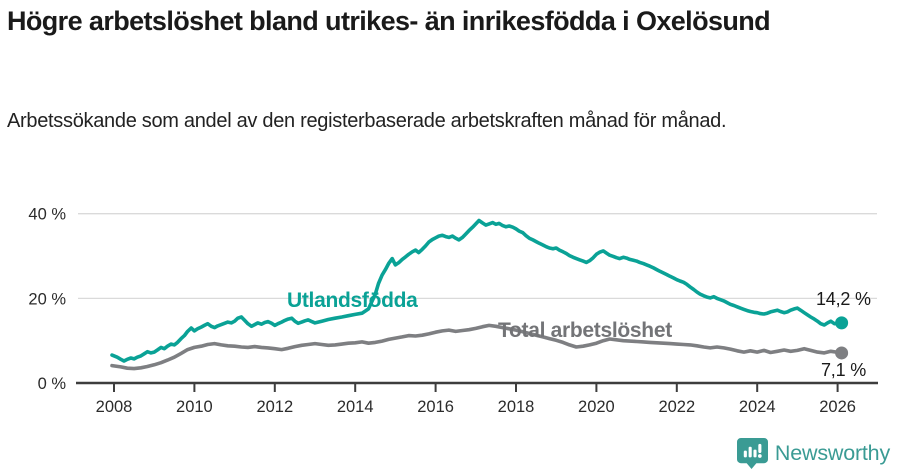  What do you see at coordinates (477, 347) in the screenshot?
I see `series-line-total-arbetsl-shet` at bounding box center [477, 347].